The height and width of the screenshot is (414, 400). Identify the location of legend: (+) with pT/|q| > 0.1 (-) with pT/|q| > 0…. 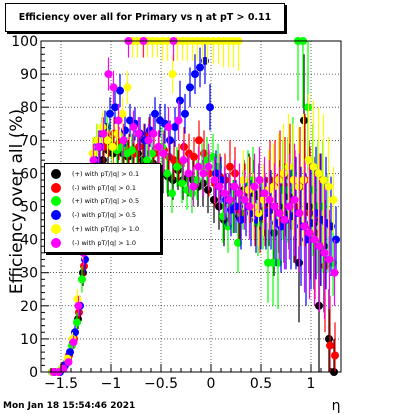
(102, 208).